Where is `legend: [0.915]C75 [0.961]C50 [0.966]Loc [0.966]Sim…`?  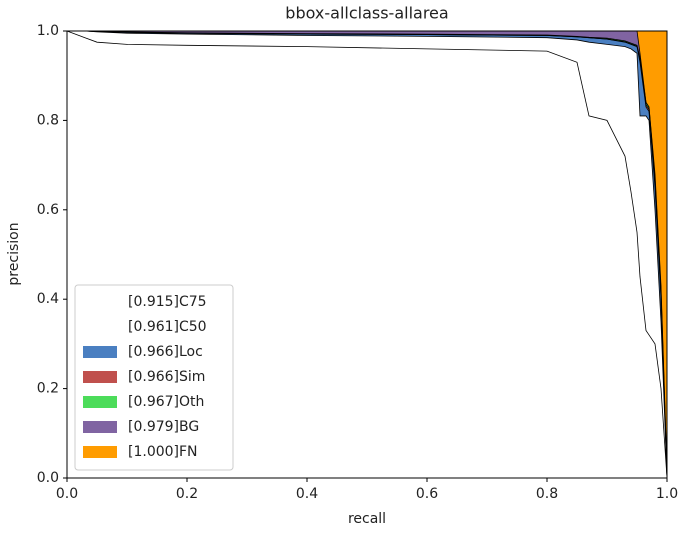 legend: [0.915]C75 [0.961]C50 [0.966]Loc [0.966]Sim… is located at coordinates (154, 377).